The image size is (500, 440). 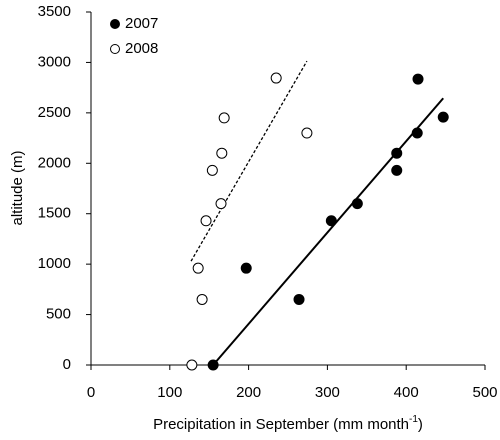 What do you see at coordinates (67, 364) in the screenshot?
I see `y-tick-label: 0` at bounding box center [67, 364].